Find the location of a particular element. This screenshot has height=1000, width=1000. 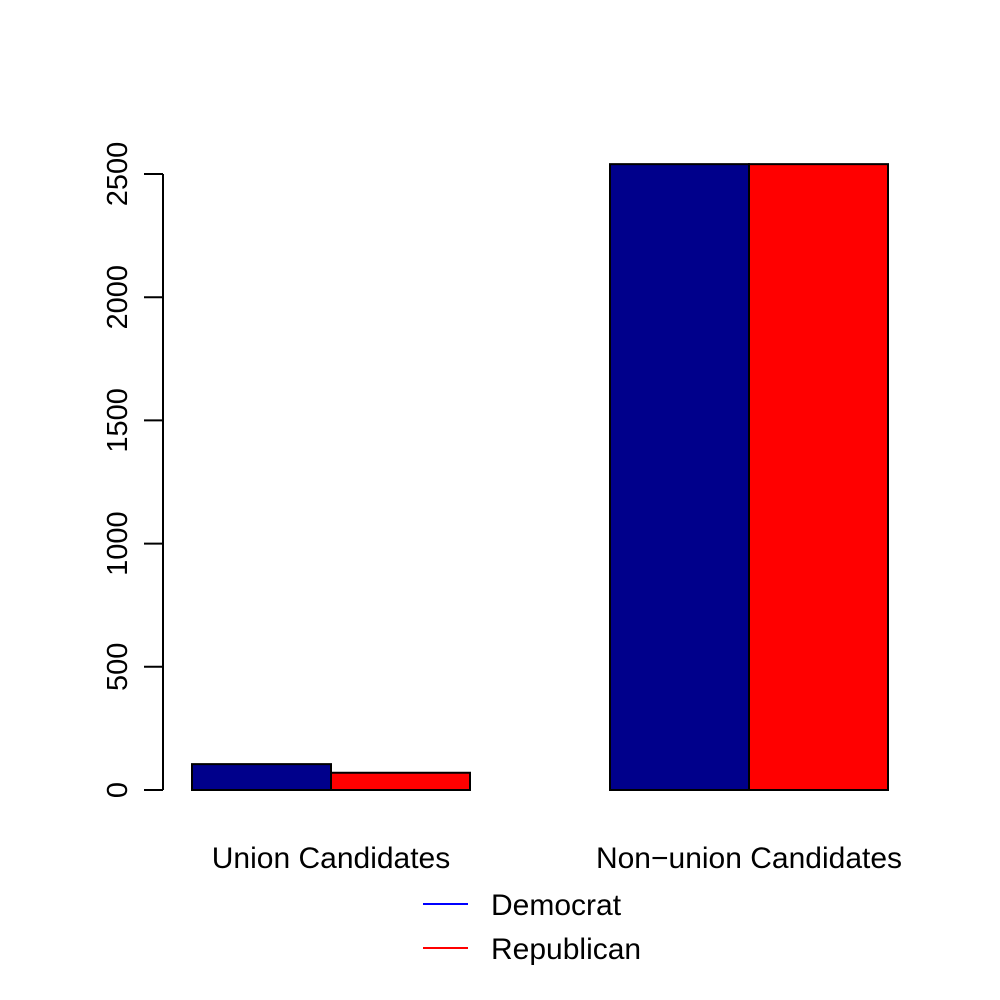

y-tick-label: 1000 is located at coordinates (118, 543).